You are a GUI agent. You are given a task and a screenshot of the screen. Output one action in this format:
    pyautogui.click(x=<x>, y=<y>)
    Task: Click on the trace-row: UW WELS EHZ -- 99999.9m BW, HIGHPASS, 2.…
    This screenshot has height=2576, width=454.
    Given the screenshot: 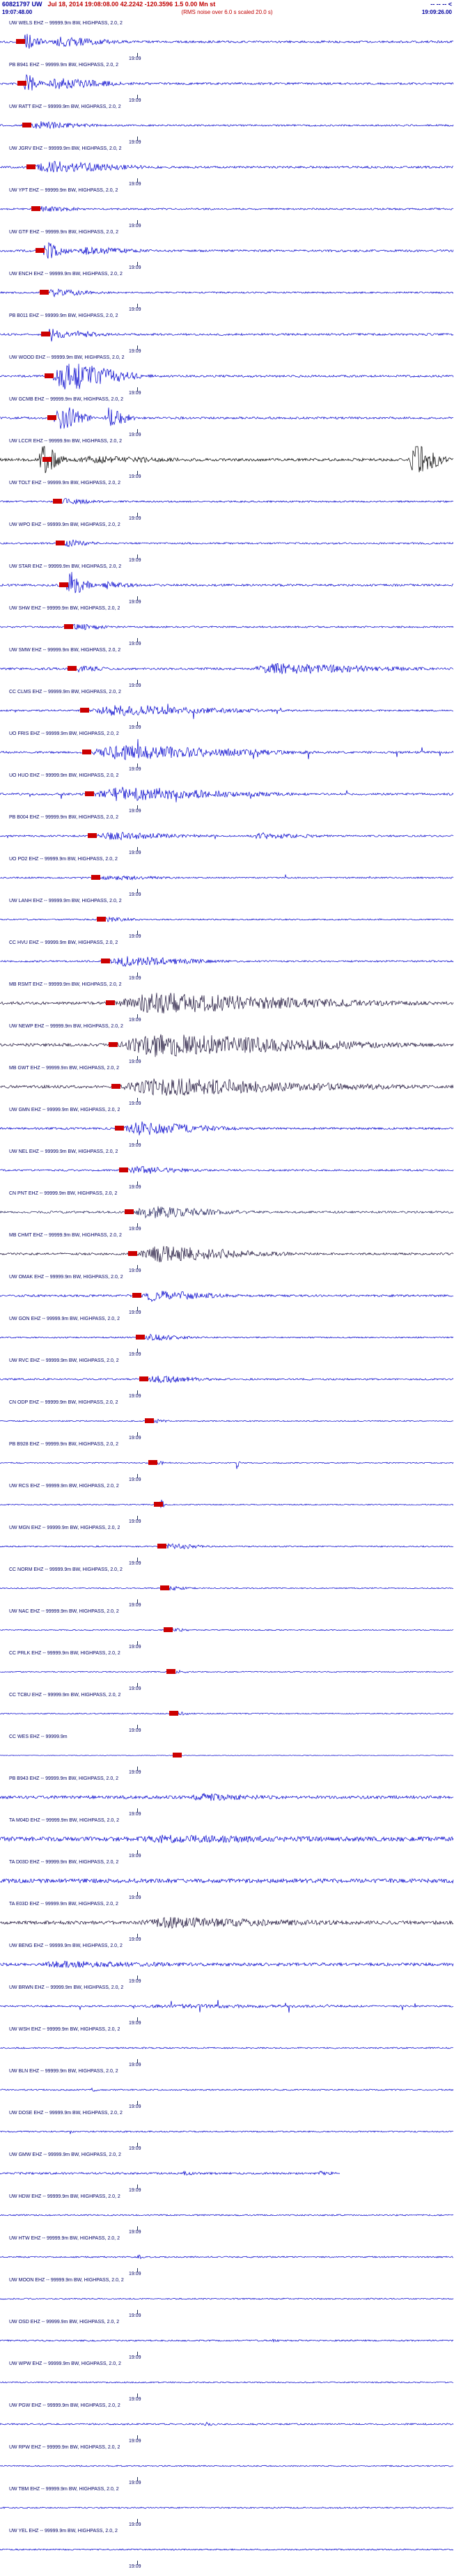 What is the action you would take?
    pyautogui.click(x=227, y=42)
    